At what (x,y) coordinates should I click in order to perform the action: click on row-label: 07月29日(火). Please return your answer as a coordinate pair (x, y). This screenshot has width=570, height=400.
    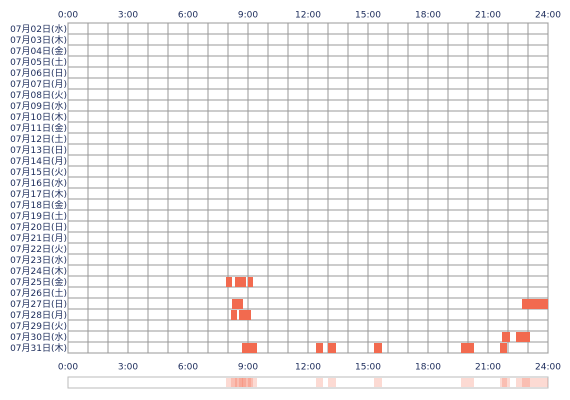
    Looking at the image, I should click on (38, 326).